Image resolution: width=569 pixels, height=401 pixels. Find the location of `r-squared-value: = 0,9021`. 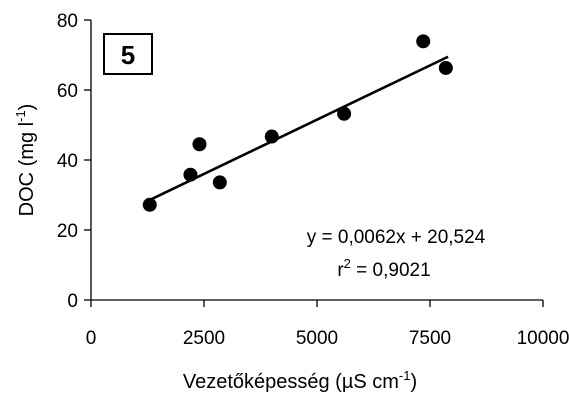

r-squared-value: = 0,9021 is located at coordinates (391, 270).